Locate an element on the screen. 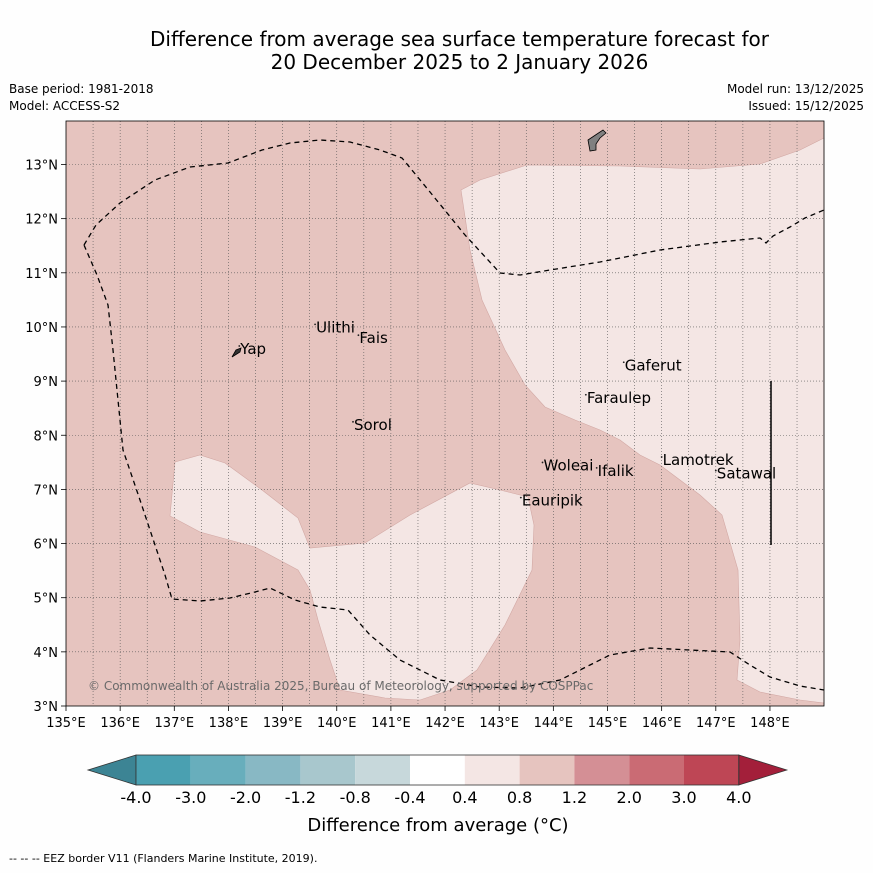 The height and width of the screenshot is (873, 873). y-tick-label: 12°N is located at coordinates (41, 220).